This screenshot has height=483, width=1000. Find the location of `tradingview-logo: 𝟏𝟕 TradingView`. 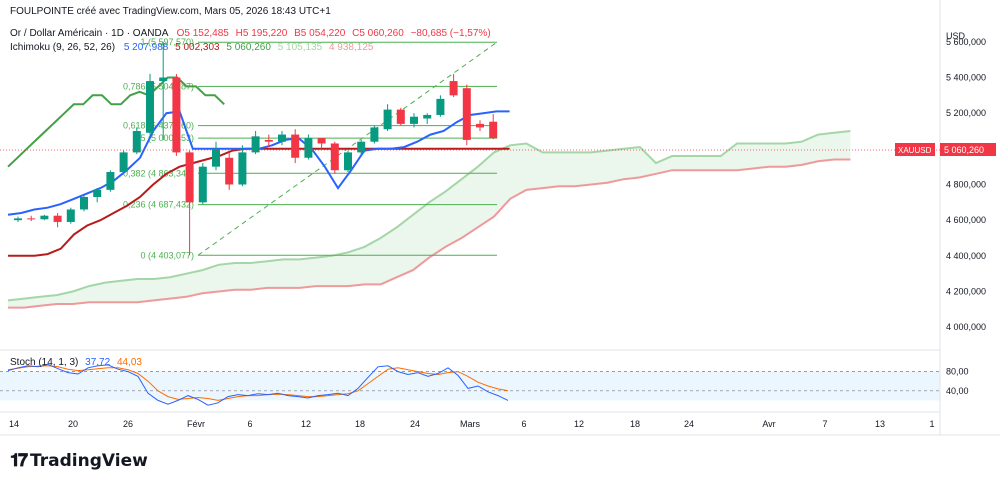

tradingview-logo: 𝟏𝟕 TradingView is located at coordinates (79, 460).